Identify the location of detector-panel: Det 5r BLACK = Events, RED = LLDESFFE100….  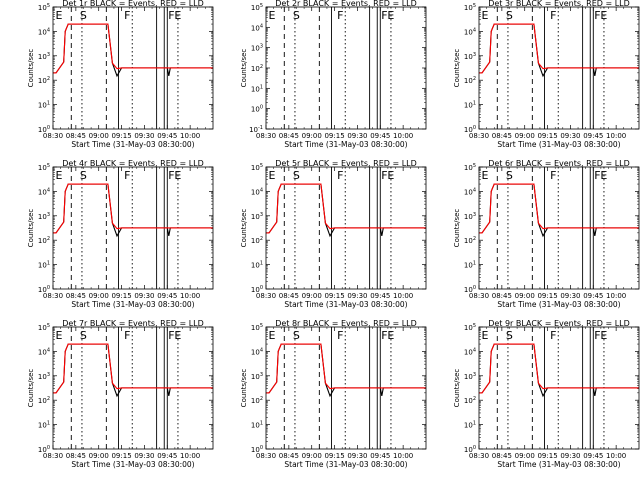
(333, 234).